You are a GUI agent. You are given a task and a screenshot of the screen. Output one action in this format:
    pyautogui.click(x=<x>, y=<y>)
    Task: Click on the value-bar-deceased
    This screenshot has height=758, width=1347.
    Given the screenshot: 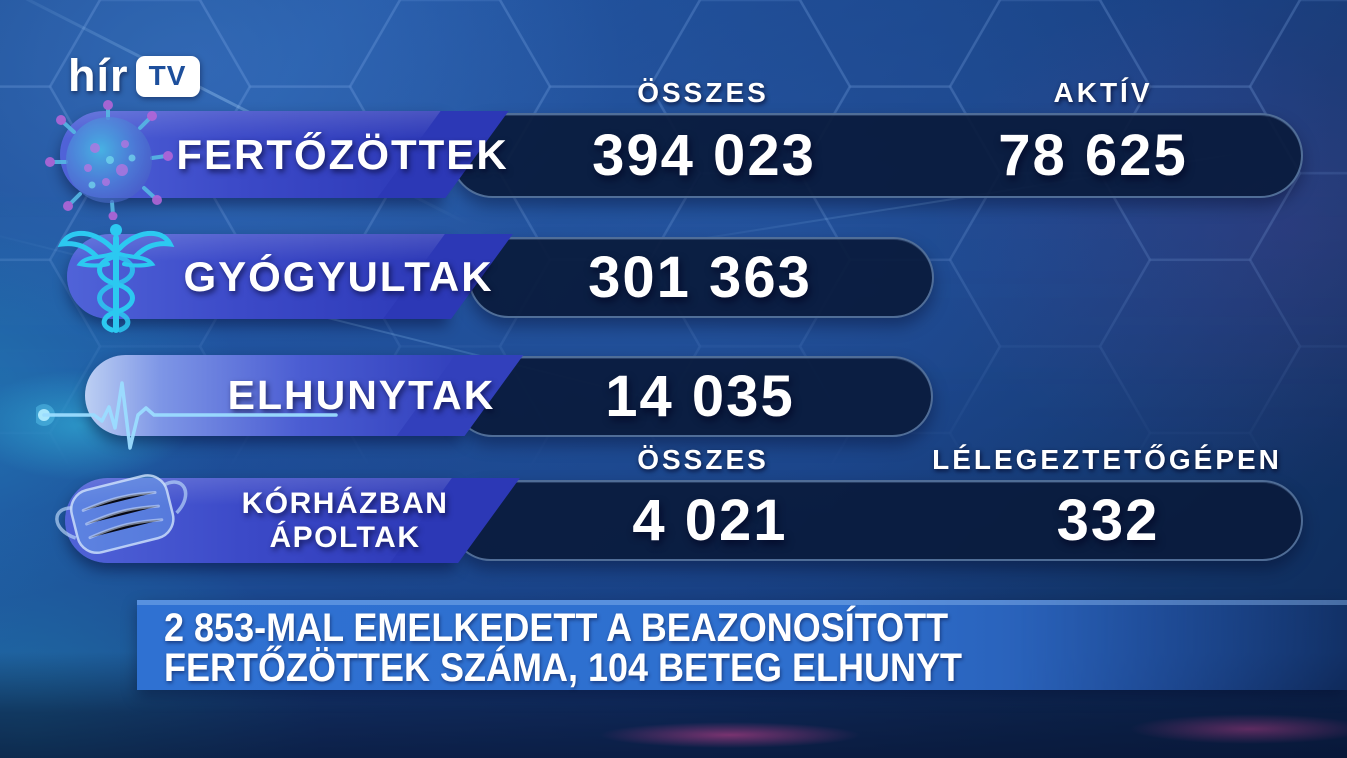 What is the action you would take?
    pyautogui.click(x=692, y=396)
    